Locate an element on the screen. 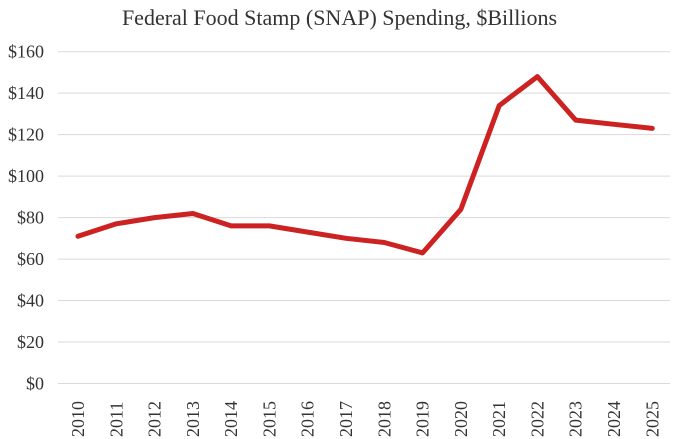 The image size is (679, 439). x-axis-tick-label: 2013 is located at coordinates (193, 419).